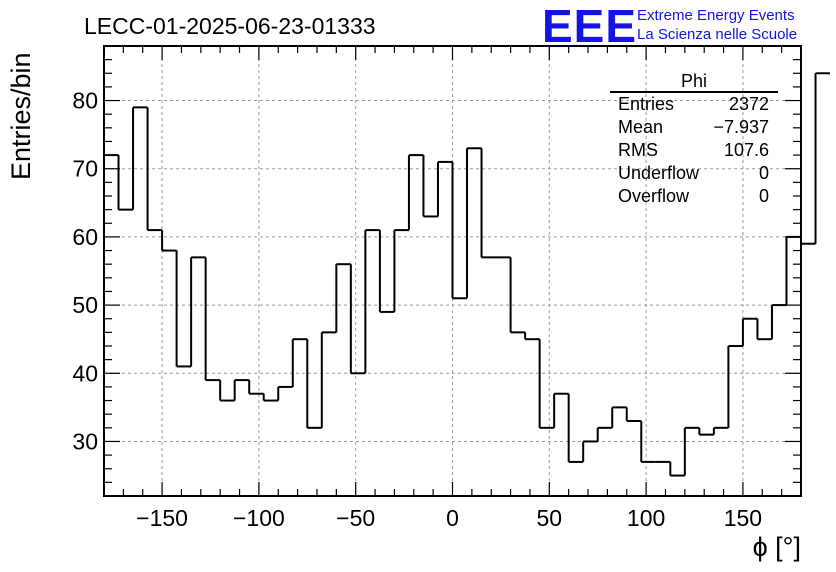  I want to click on chart-title: LECC-01-2025-06-23-01333, so click(230, 26).